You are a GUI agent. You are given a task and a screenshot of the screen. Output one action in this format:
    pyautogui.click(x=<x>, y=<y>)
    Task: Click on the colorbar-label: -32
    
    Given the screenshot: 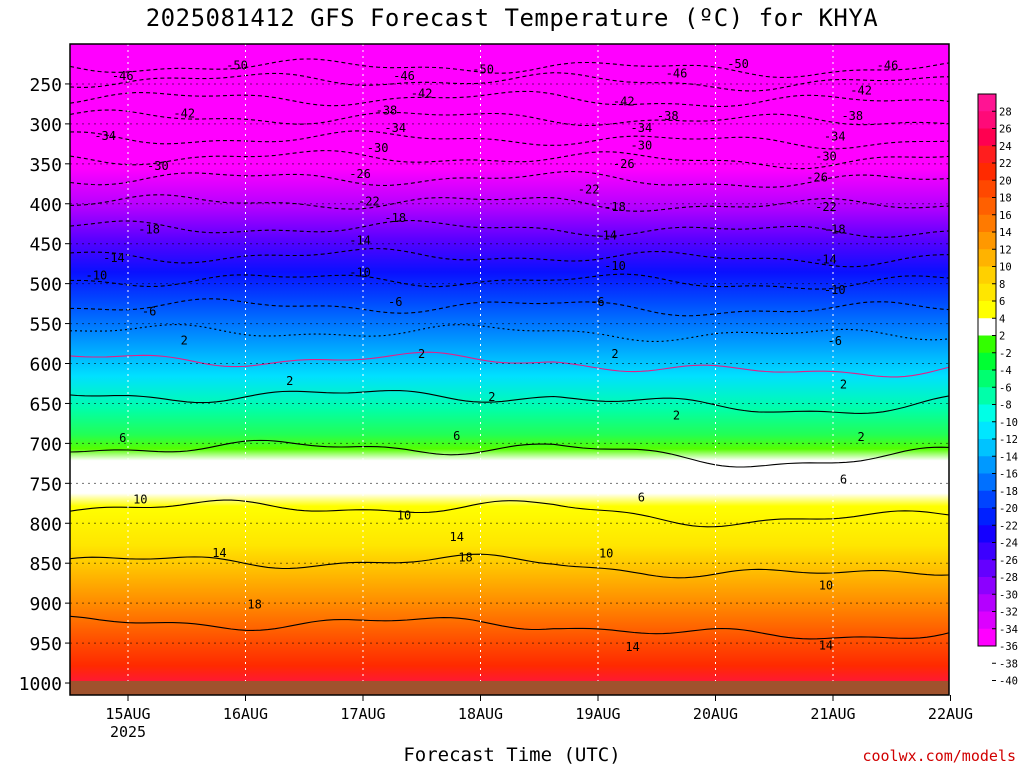 What is the action you would take?
    pyautogui.click(x=1008, y=613)
    